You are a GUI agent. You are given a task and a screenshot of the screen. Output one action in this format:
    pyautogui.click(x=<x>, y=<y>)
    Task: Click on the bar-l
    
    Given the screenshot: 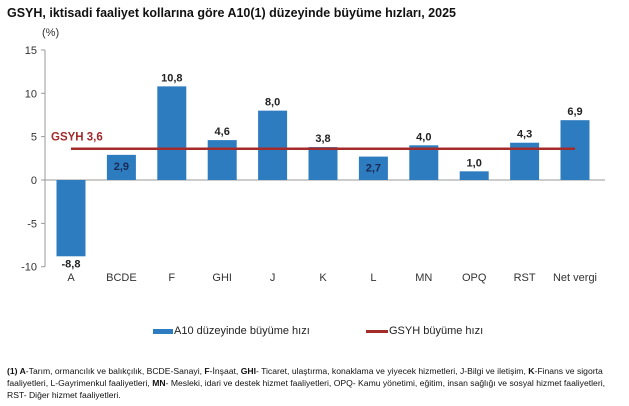 What is the action you would take?
    pyautogui.click(x=373, y=168)
    